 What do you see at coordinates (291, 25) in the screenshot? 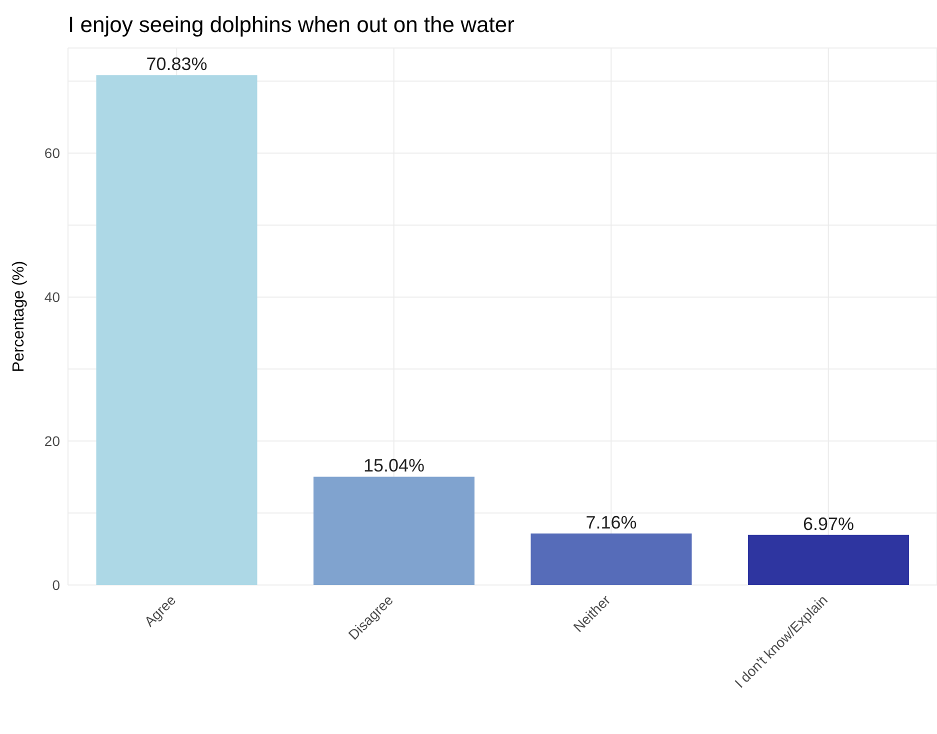
I see `chart-title: I enjoy seeing dolphins when out on the water` at bounding box center [291, 25].